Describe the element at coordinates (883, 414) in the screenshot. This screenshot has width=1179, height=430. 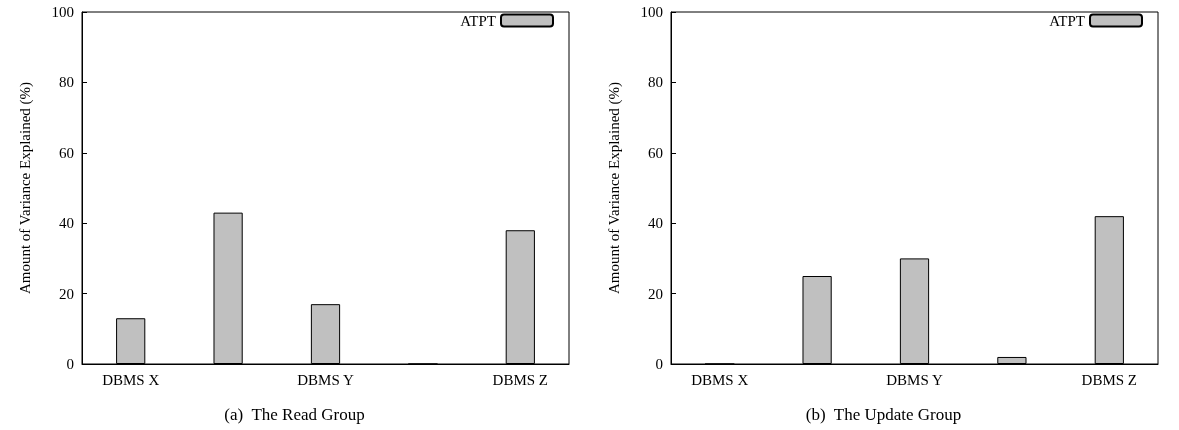
I see `text: (b) The Update Group` at that location.